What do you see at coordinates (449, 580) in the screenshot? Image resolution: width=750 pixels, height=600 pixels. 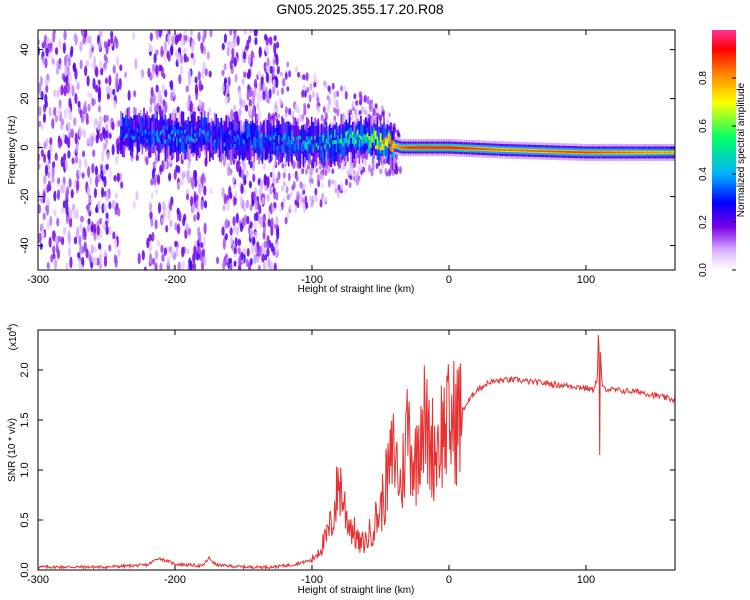 I see `snr-xtick-label: 0` at bounding box center [449, 580].